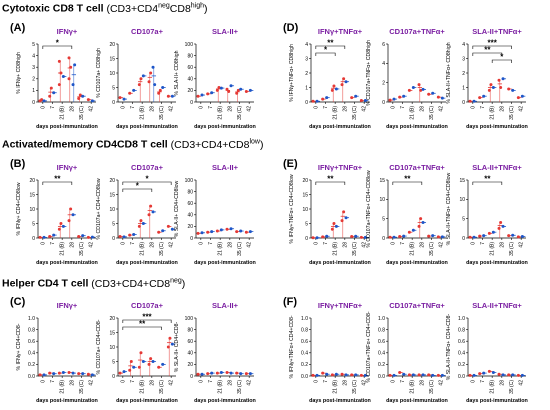 The height and width of the screenshot is (410, 550). What do you see at coordinates (53, 8) in the screenshot?
I see `section-title-bold: Cytotoxic CD8 T cell` at bounding box center [53, 8].